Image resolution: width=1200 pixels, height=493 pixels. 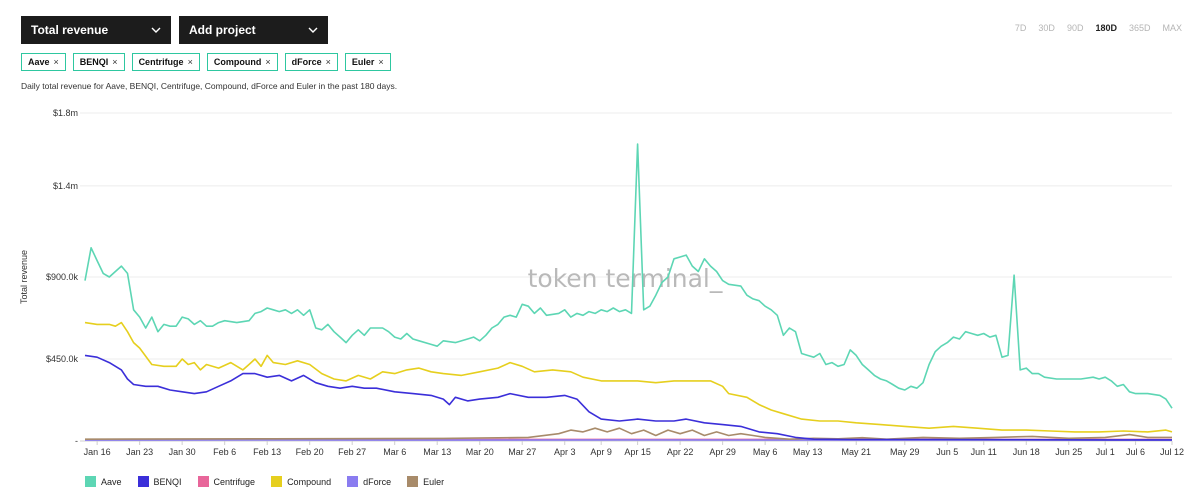 What do you see at coordinates (111, 481) in the screenshot?
I see `legend-label: Aave` at bounding box center [111, 481].